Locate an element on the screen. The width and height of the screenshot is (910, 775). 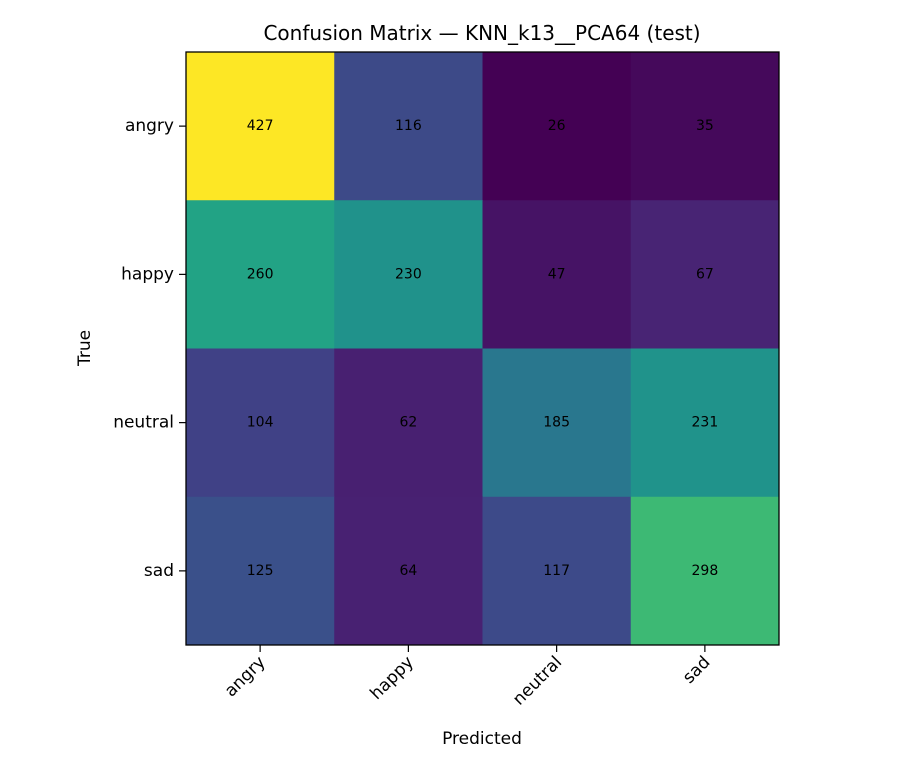
cell-value-label: 35 is located at coordinates (705, 126).